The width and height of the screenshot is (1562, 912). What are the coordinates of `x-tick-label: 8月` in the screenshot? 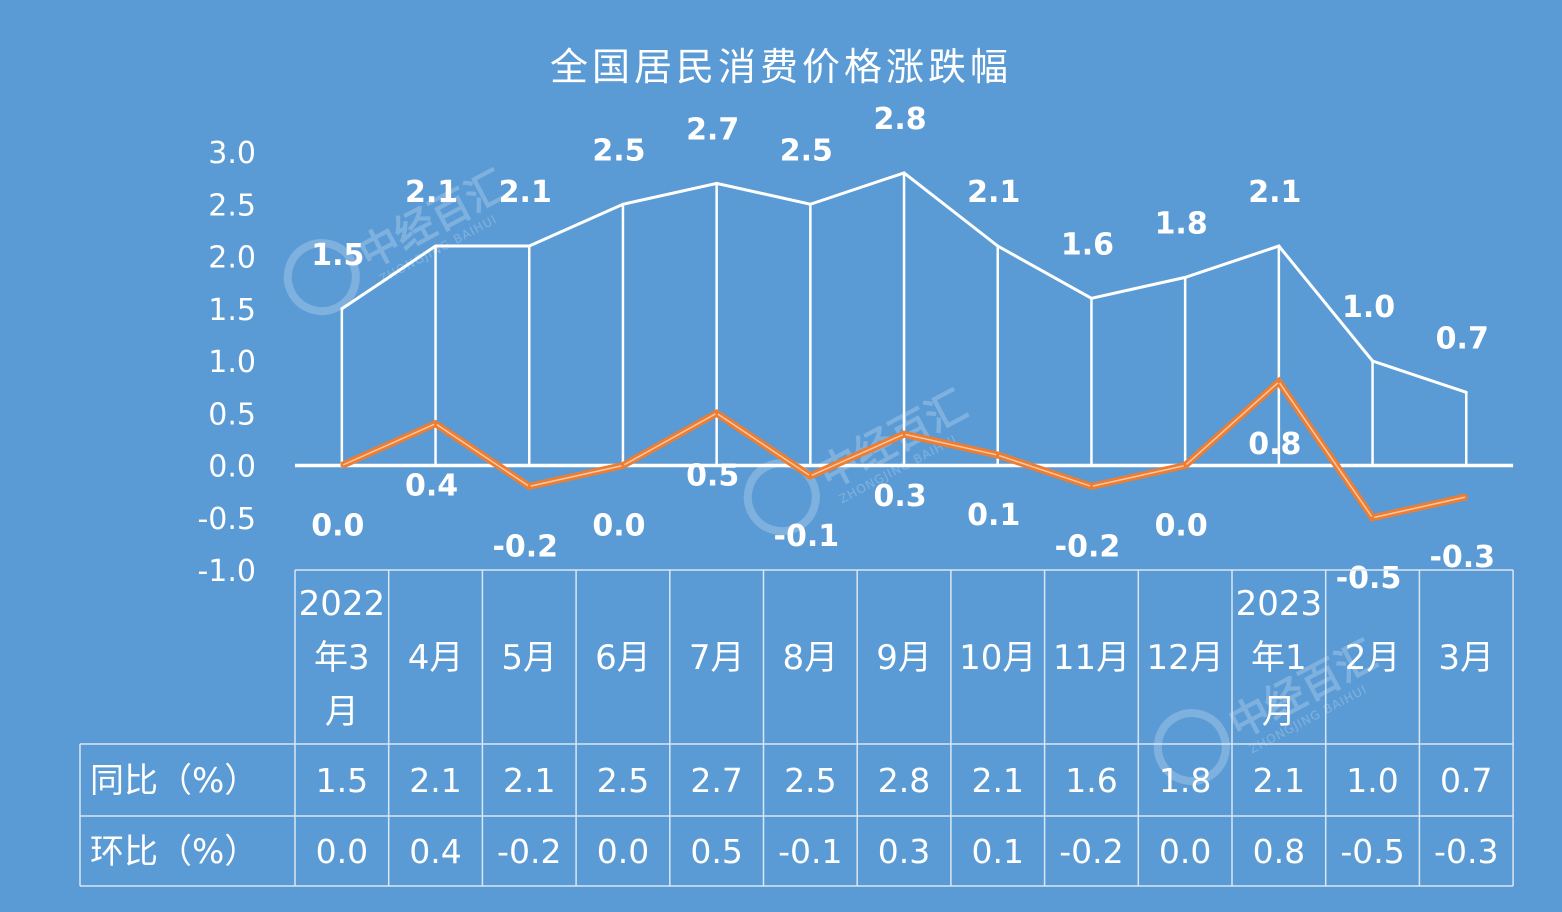 It's located at (811, 658).